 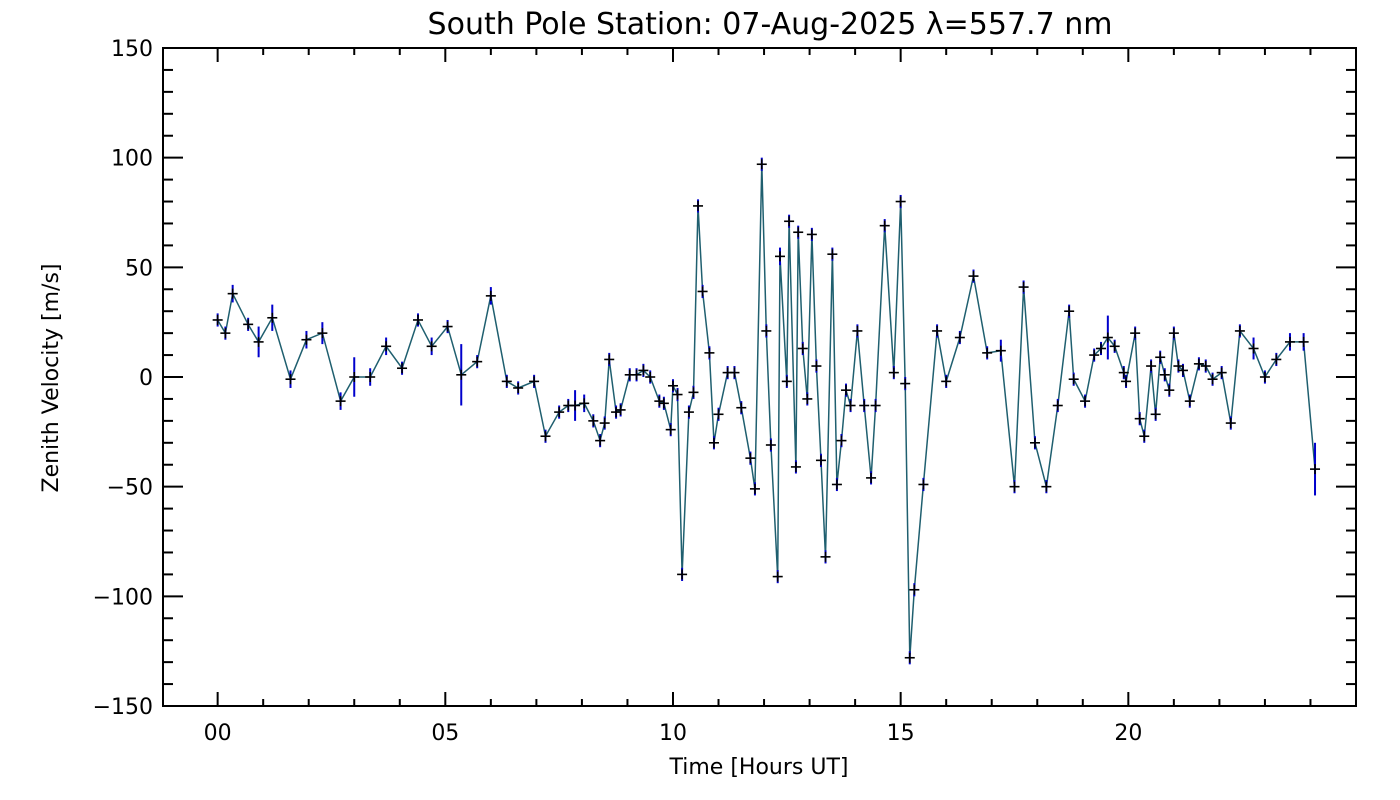 What do you see at coordinates (51, 378) in the screenshot?
I see `y-axis-label: Zenith Velocity [m/s]` at bounding box center [51, 378].